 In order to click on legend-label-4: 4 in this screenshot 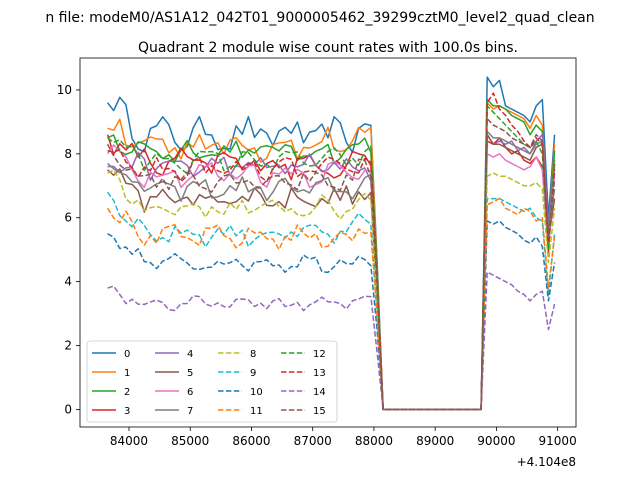, I will do `click(190, 354)`.